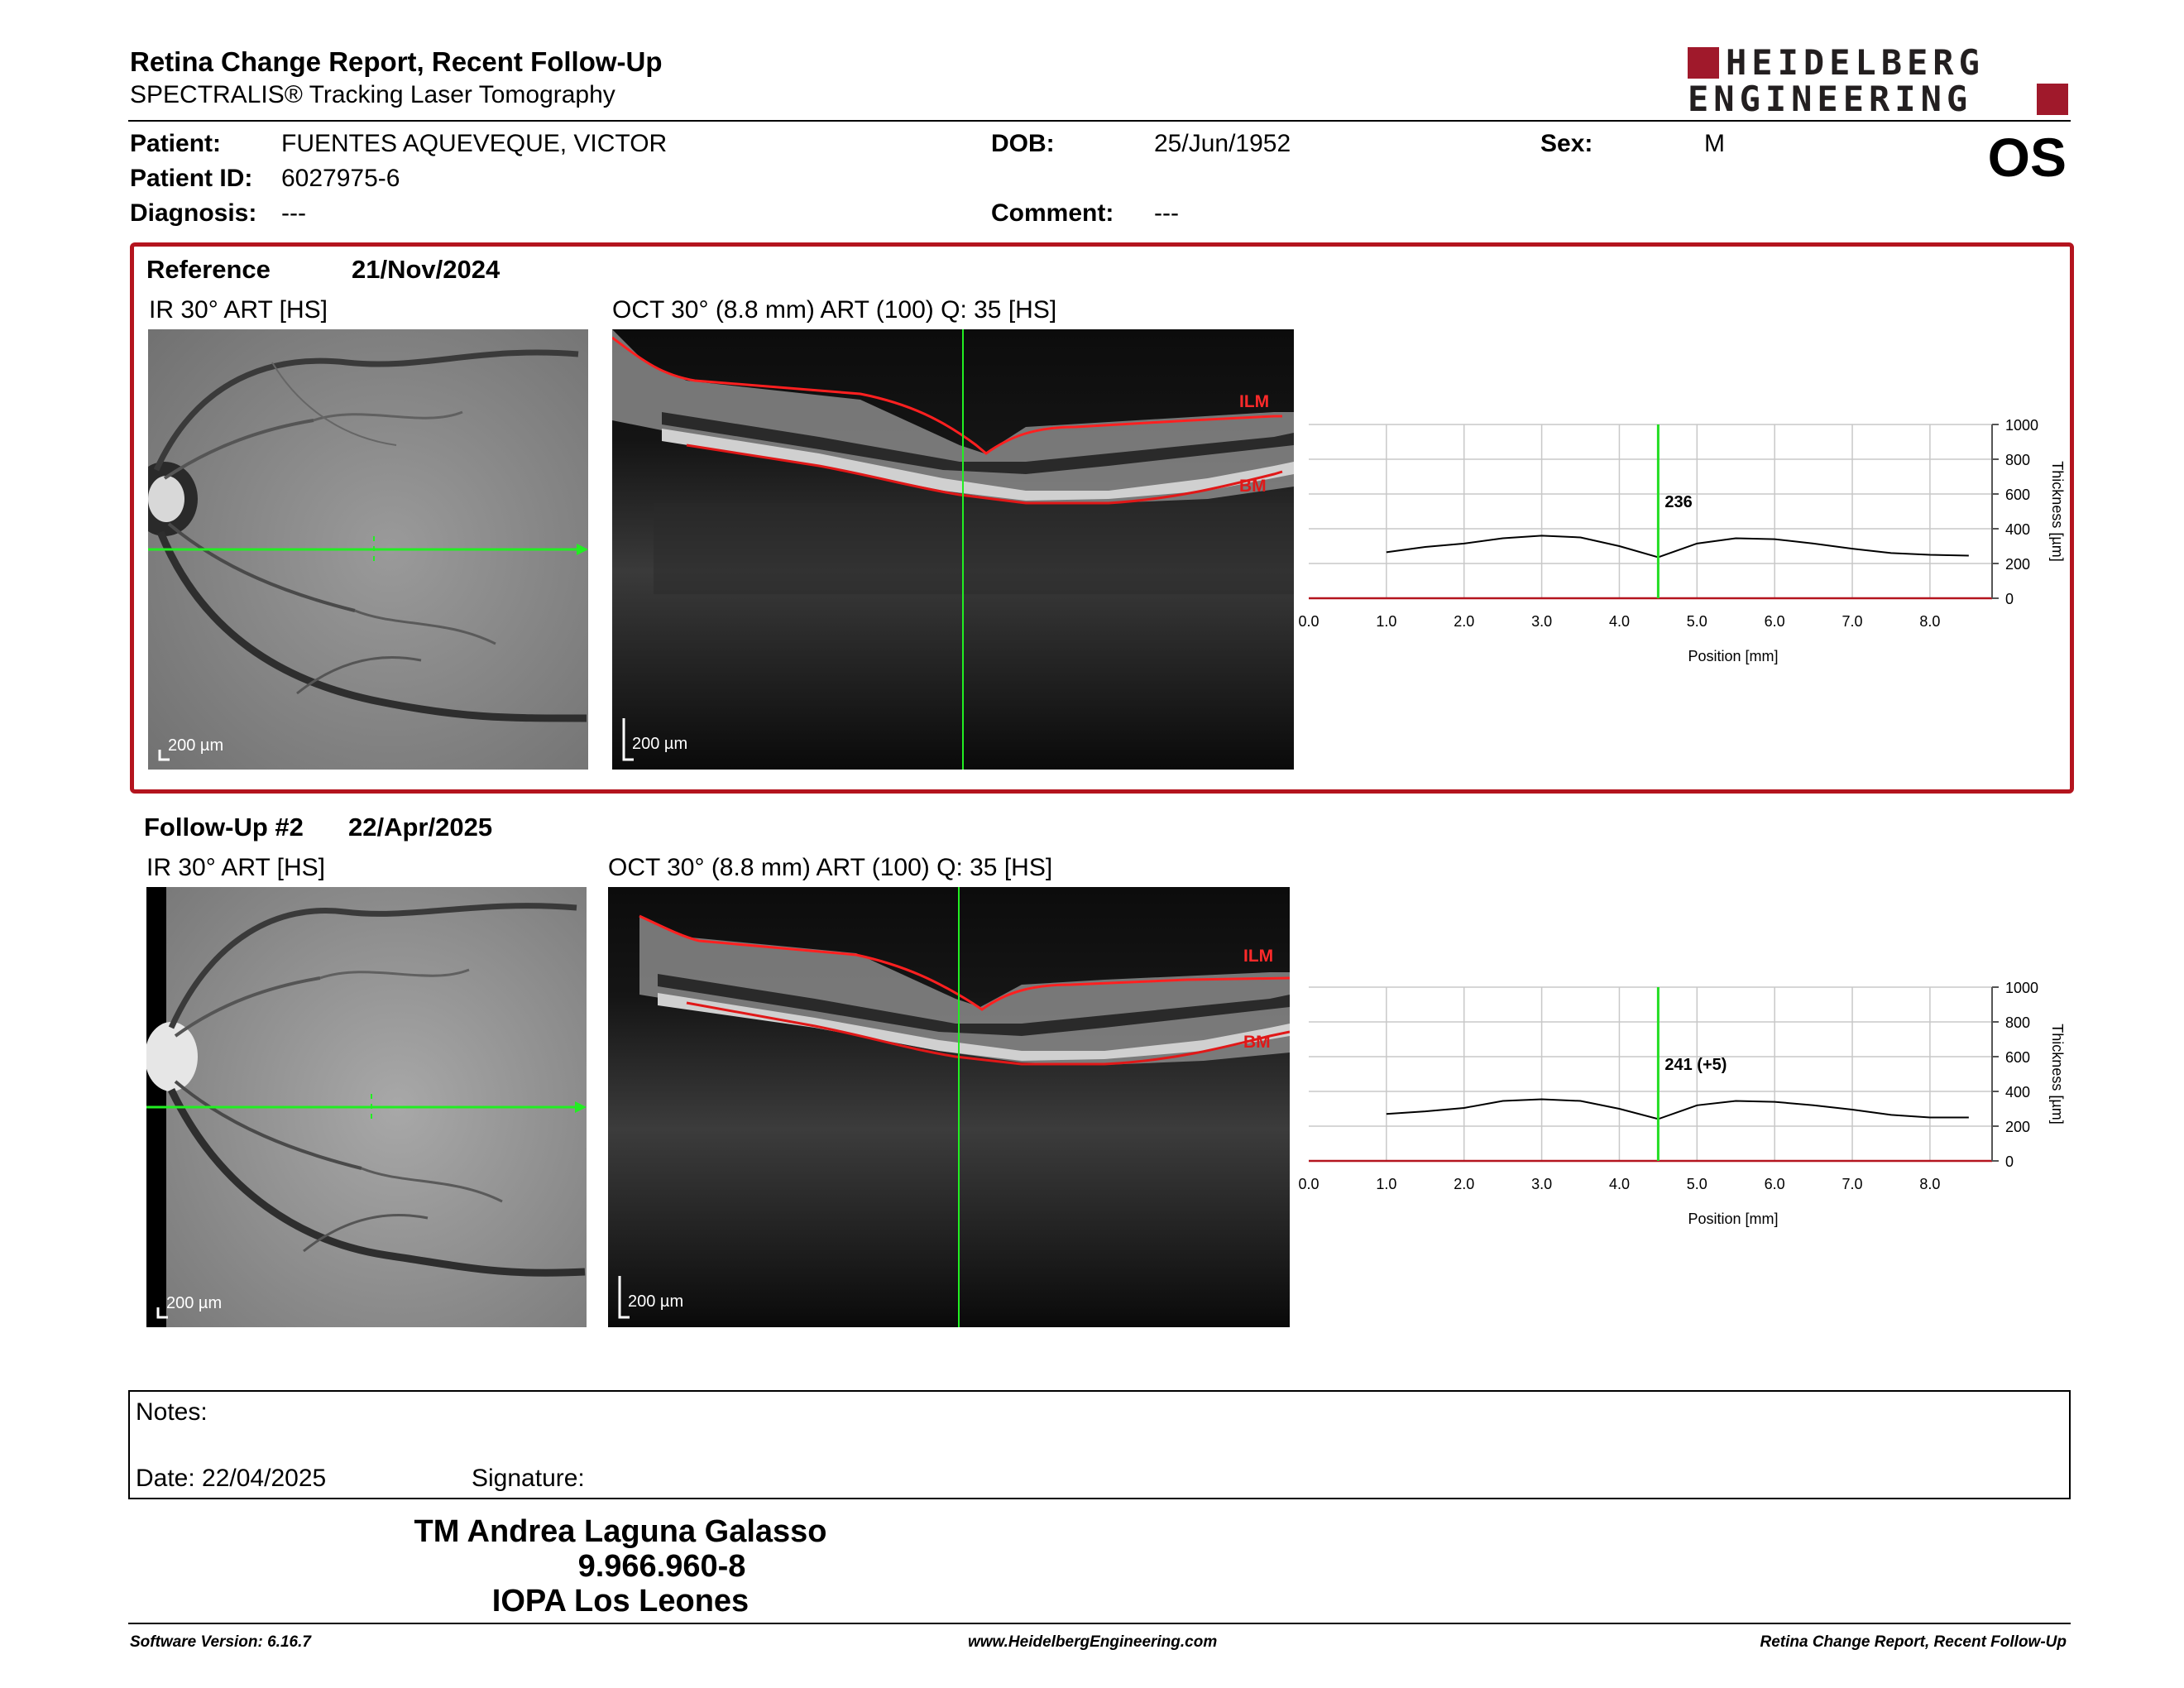 This screenshot has width=2184, height=1688. I want to click on diagnosis-label: Diagnosis:, so click(193, 213).